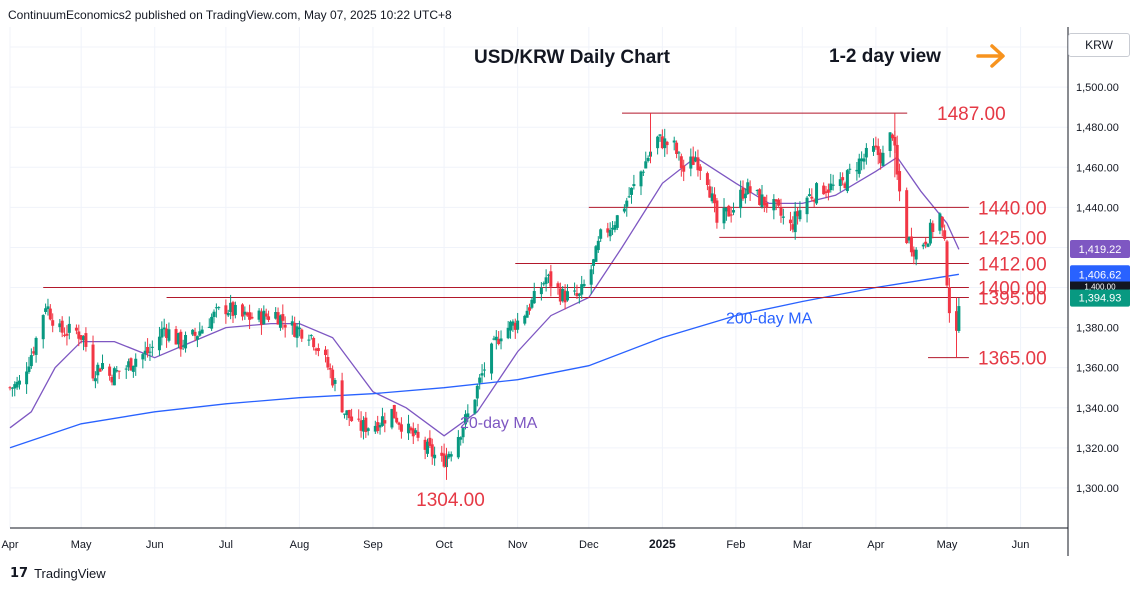 The height and width of the screenshot is (592, 1143). Describe the element at coordinates (19, 573) in the screenshot. I see `tradingview-logo-icon: 17` at that location.